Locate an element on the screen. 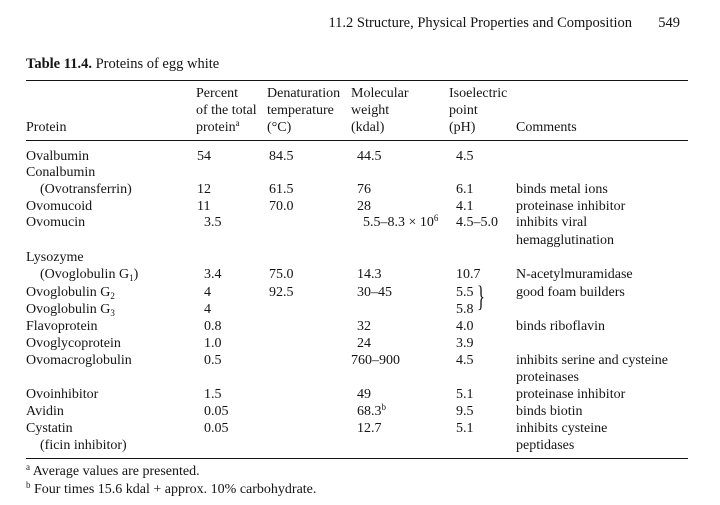 The image size is (720, 505). protein-name: (Ovoglobulin G1) is located at coordinates (89, 275).